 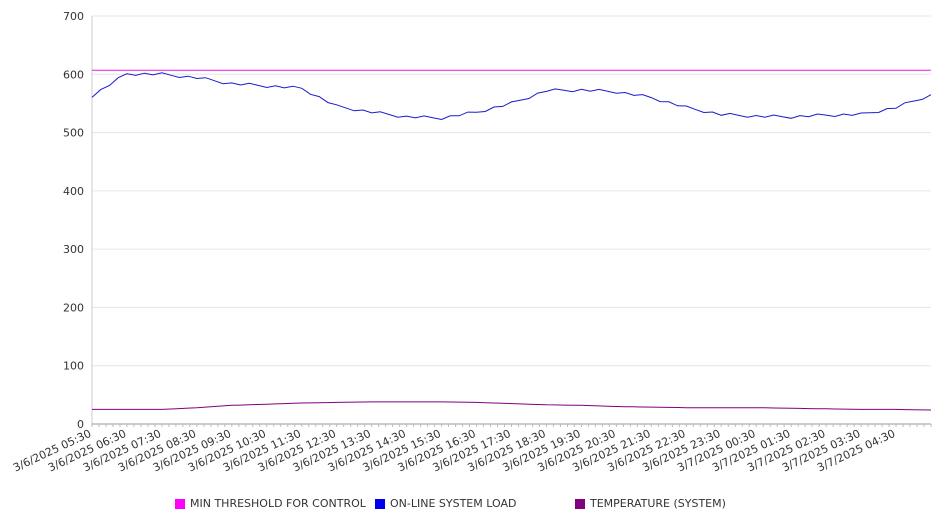 I want to click on legend-item-min-threshold: MIN THRESHOLD FOR CONTROL, so click(x=270, y=503).